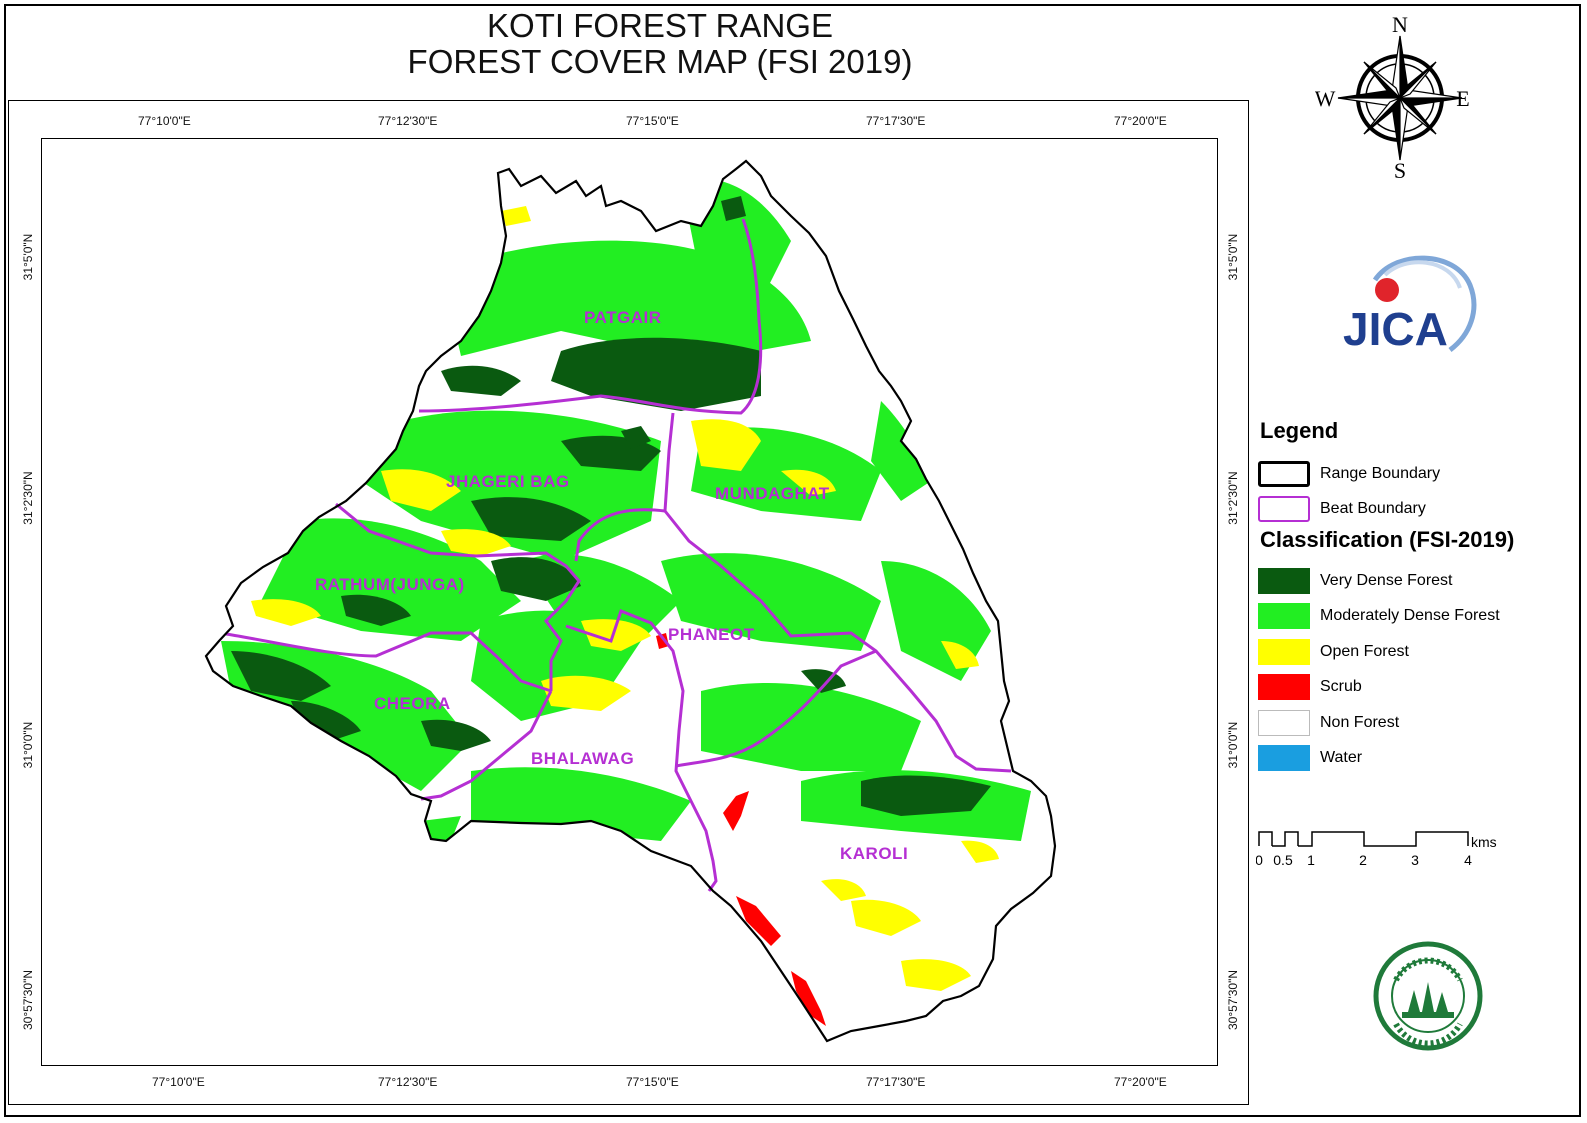  What do you see at coordinates (1284, 509) in the screenshot?
I see `beat-boundary-swatch` at bounding box center [1284, 509].